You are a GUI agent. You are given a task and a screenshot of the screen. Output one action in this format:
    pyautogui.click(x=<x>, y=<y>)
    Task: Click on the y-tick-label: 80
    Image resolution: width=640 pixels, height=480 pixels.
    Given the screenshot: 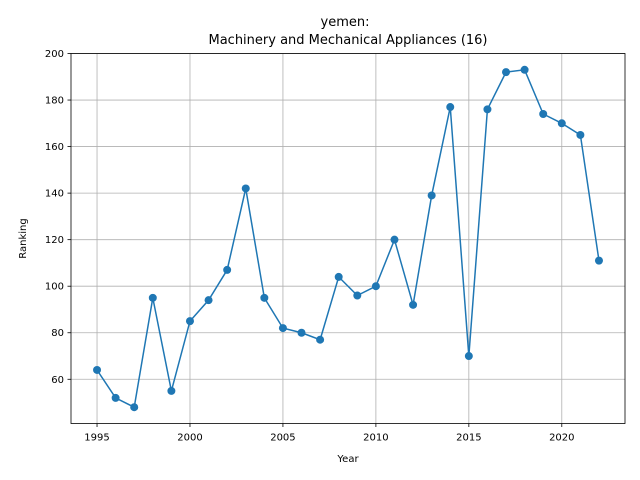 What is the action you would take?
    pyautogui.click(x=57, y=333)
    